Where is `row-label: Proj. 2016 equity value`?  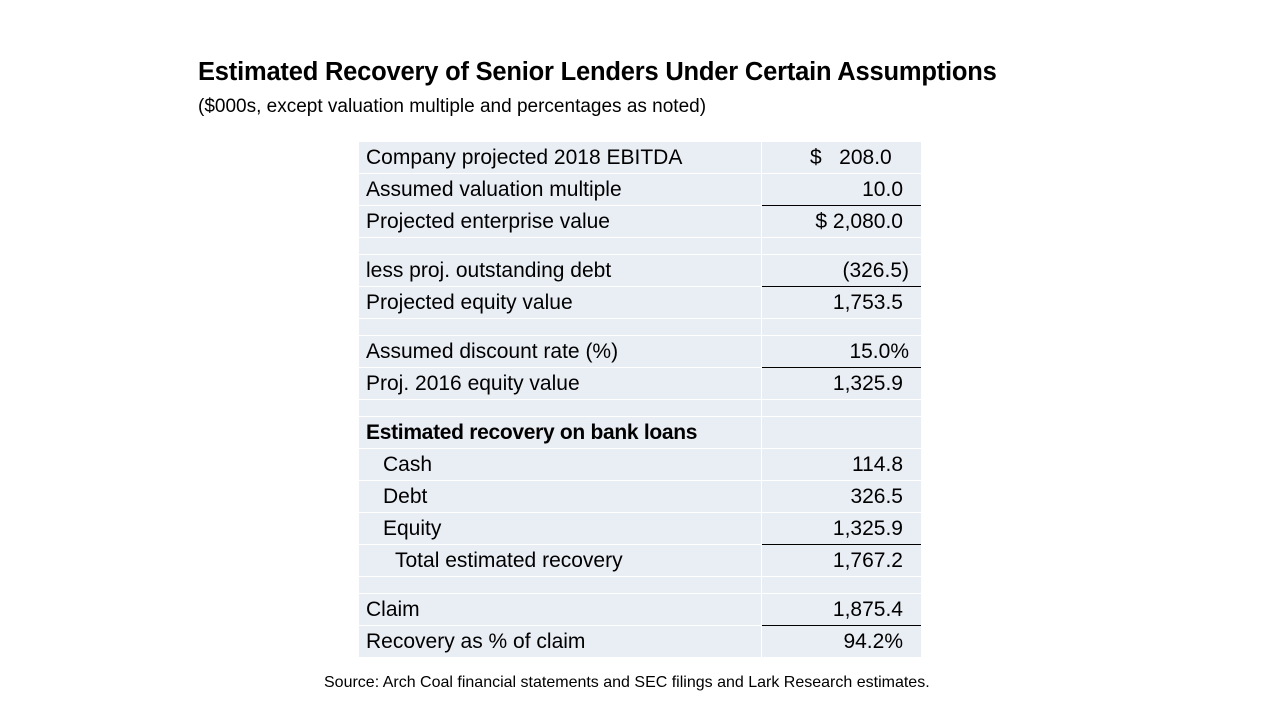 row-label: Proj. 2016 equity value is located at coordinates (560, 384).